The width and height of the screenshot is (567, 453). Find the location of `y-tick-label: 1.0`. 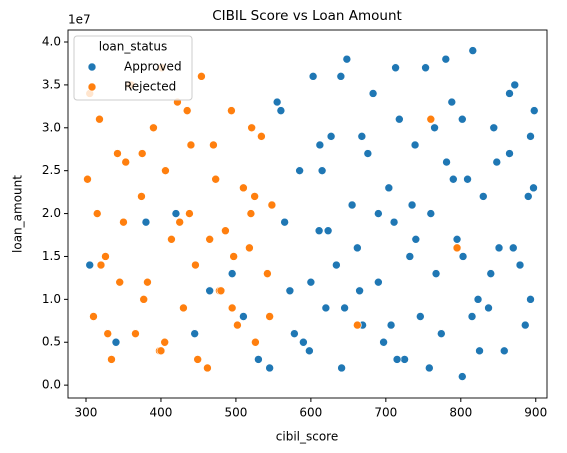

y-tick-label: 1.0 is located at coordinates (51, 299).